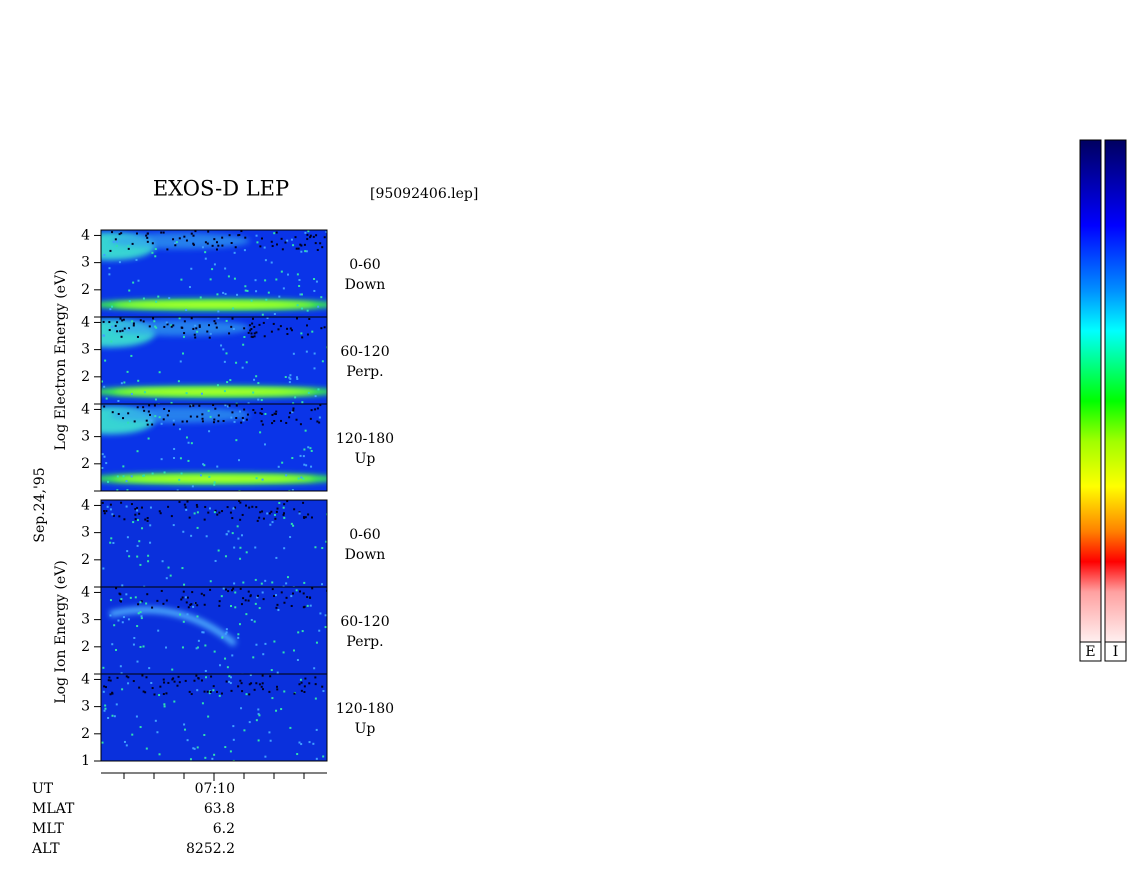 This screenshot has width=1130, height=875. What do you see at coordinates (1115, 391) in the screenshot?
I see `colorbar` at bounding box center [1115, 391].